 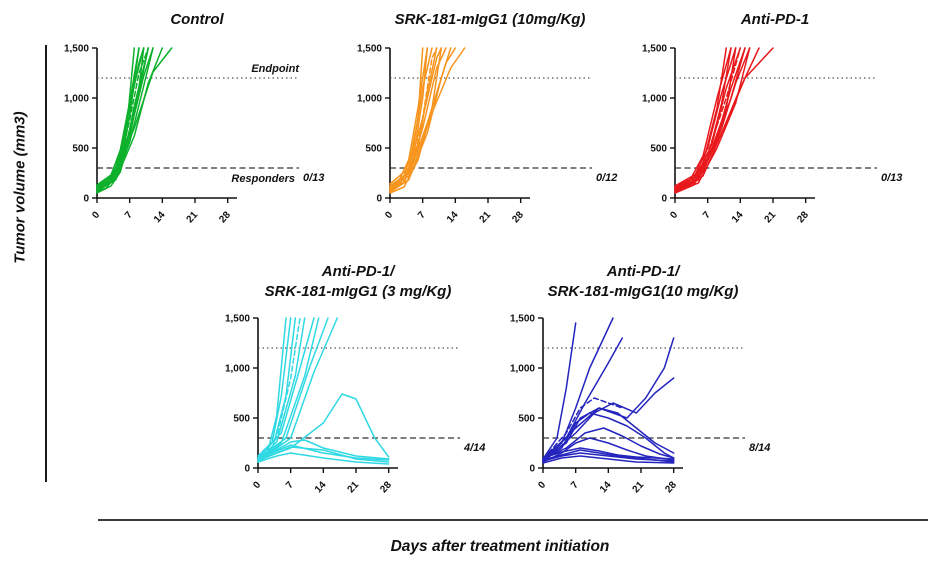 I want to click on responders-fraction-annotation: 4/14, so click(x=474, y=448).